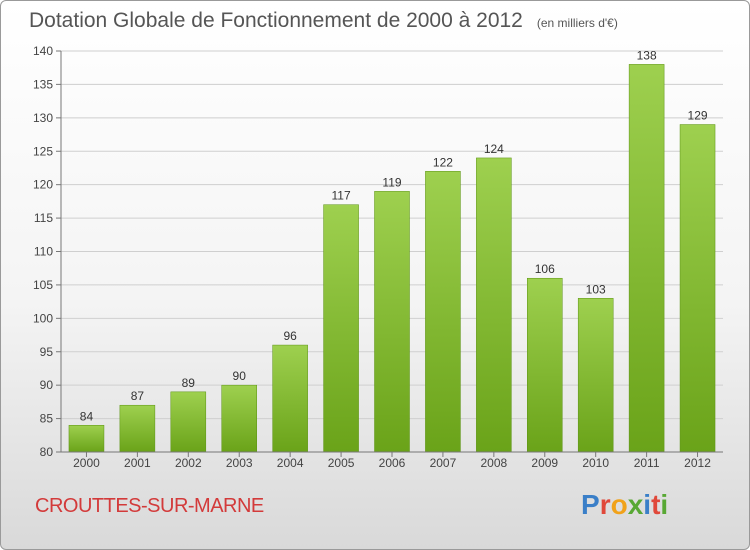  What do you see at coordinates (494, 149) in the screenshot?
I see `bar-value-label: 124` at bounding box center [494, 149].